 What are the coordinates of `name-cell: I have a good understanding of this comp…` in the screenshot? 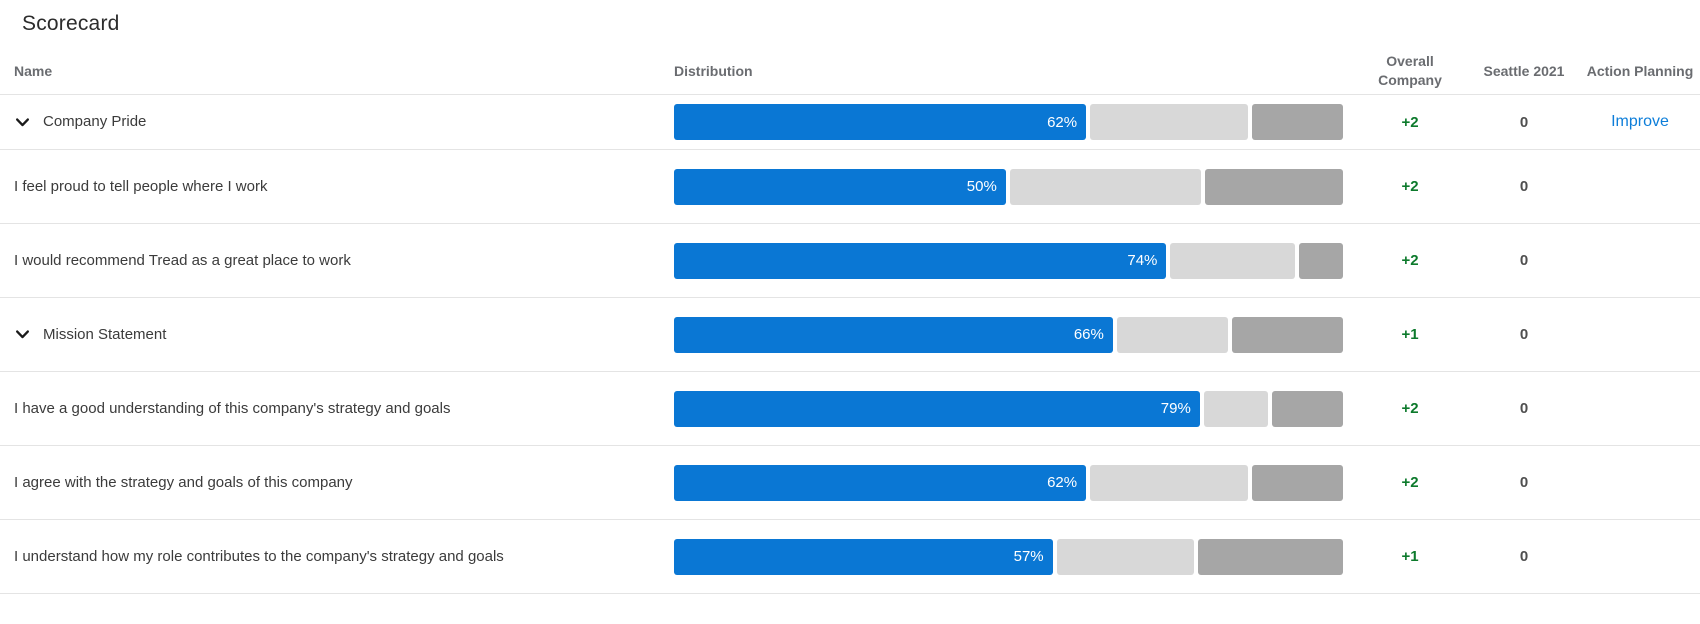 It's located at (337, 409).